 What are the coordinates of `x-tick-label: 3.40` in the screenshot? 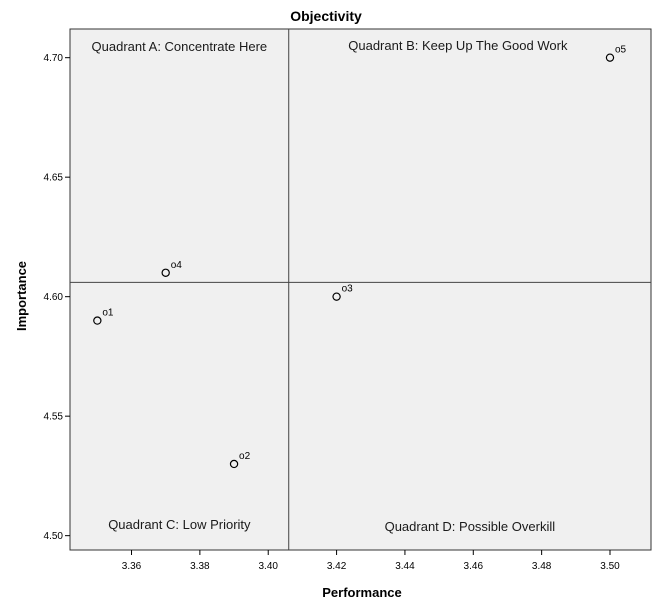 It's located at (268, 566).